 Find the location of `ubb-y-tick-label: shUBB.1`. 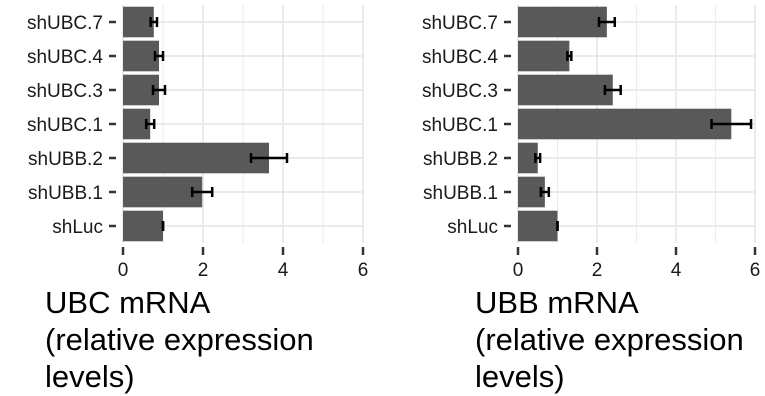

ubb-y-tick-label: shUBB.1 is located at coordinates (460, 193).